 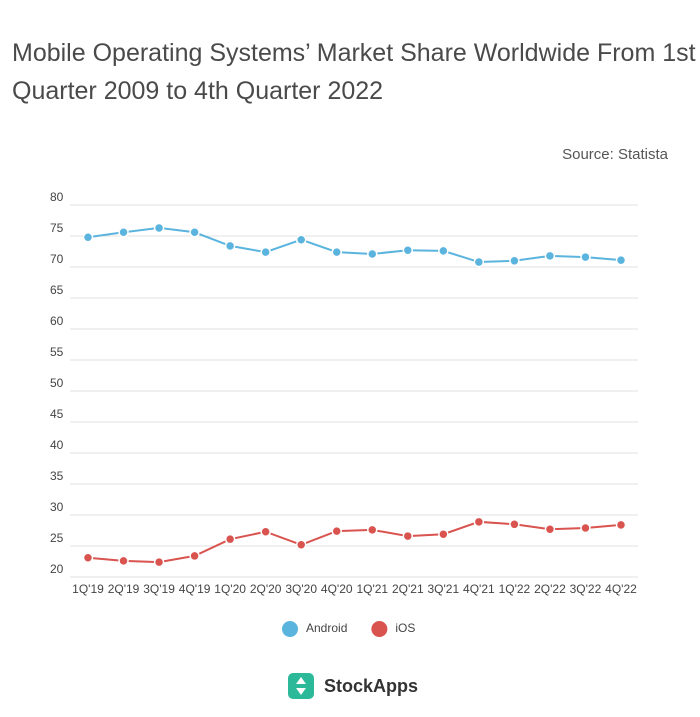 I want to click on y-tick-label: 65, so click(x=57, y=290).